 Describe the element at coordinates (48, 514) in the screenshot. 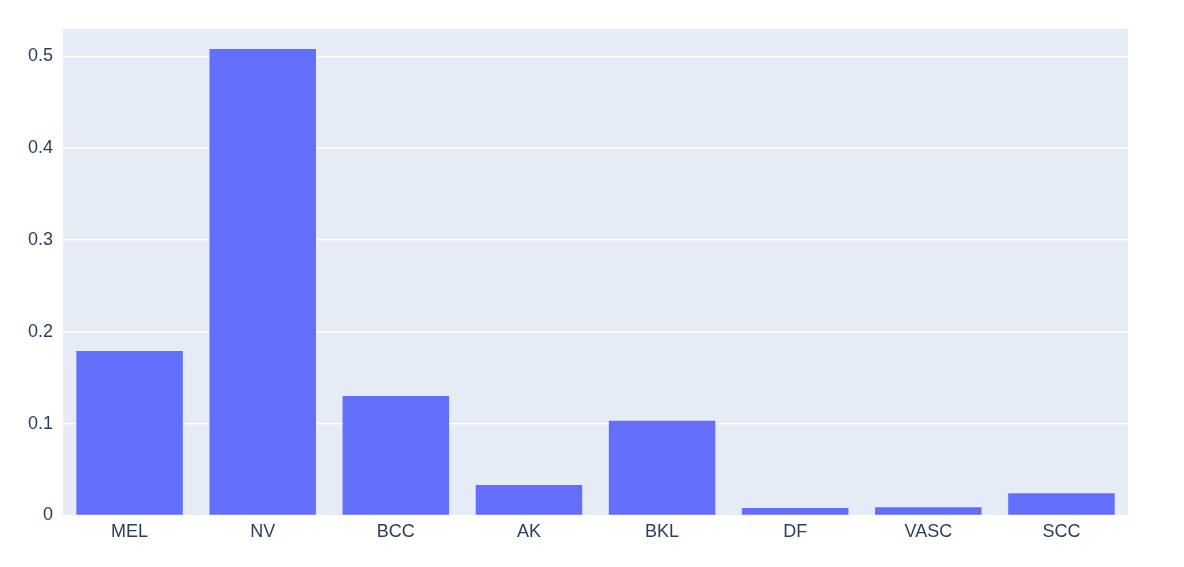

I see `y-tick-label: 0` at that location.